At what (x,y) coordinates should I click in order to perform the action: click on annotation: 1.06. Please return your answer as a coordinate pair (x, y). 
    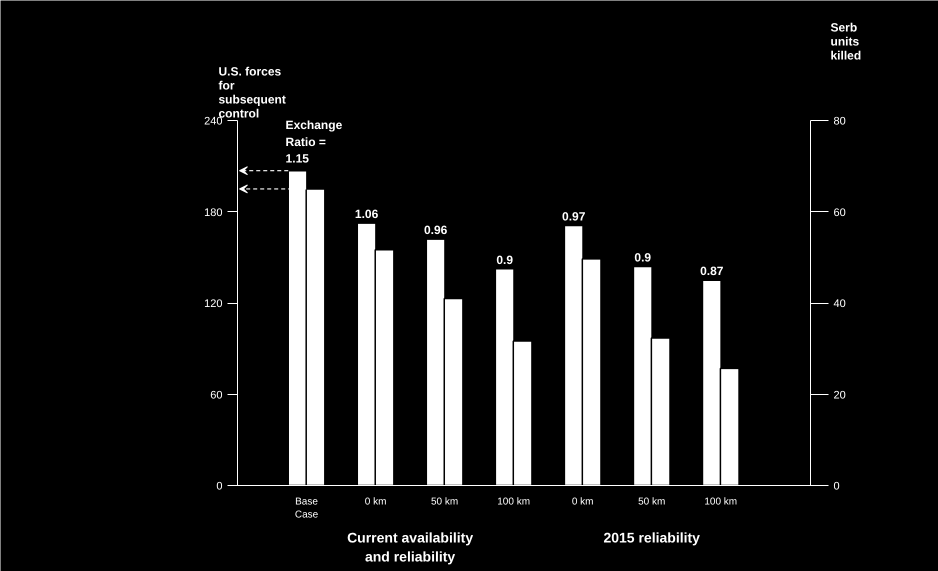
    Looking at the image, I should click on (366, 214).